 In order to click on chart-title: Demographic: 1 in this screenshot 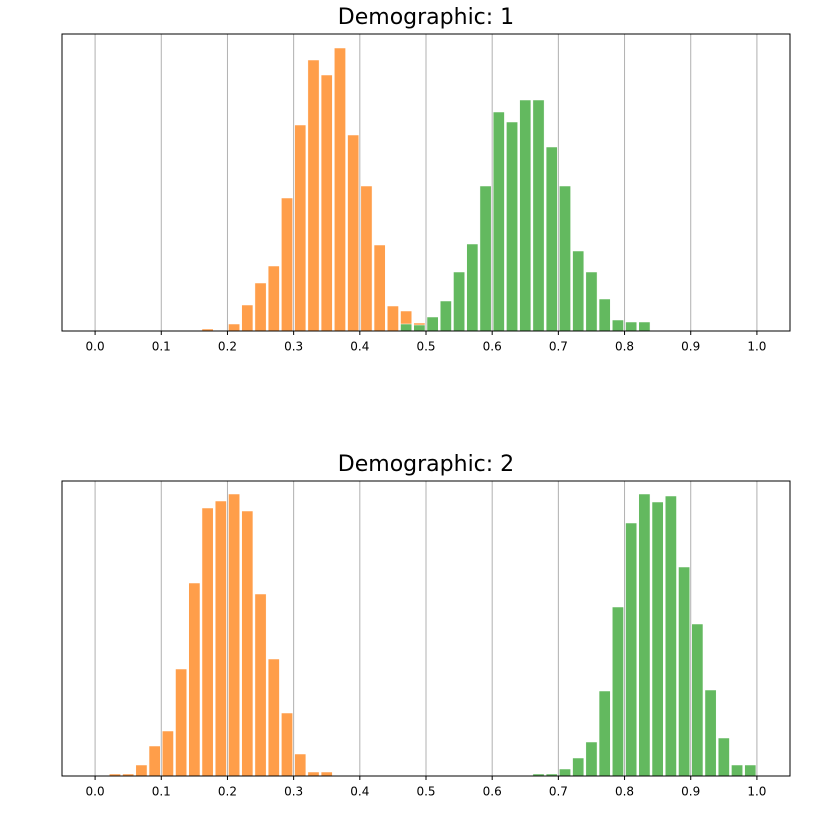, I will do `click(426, 17)`.